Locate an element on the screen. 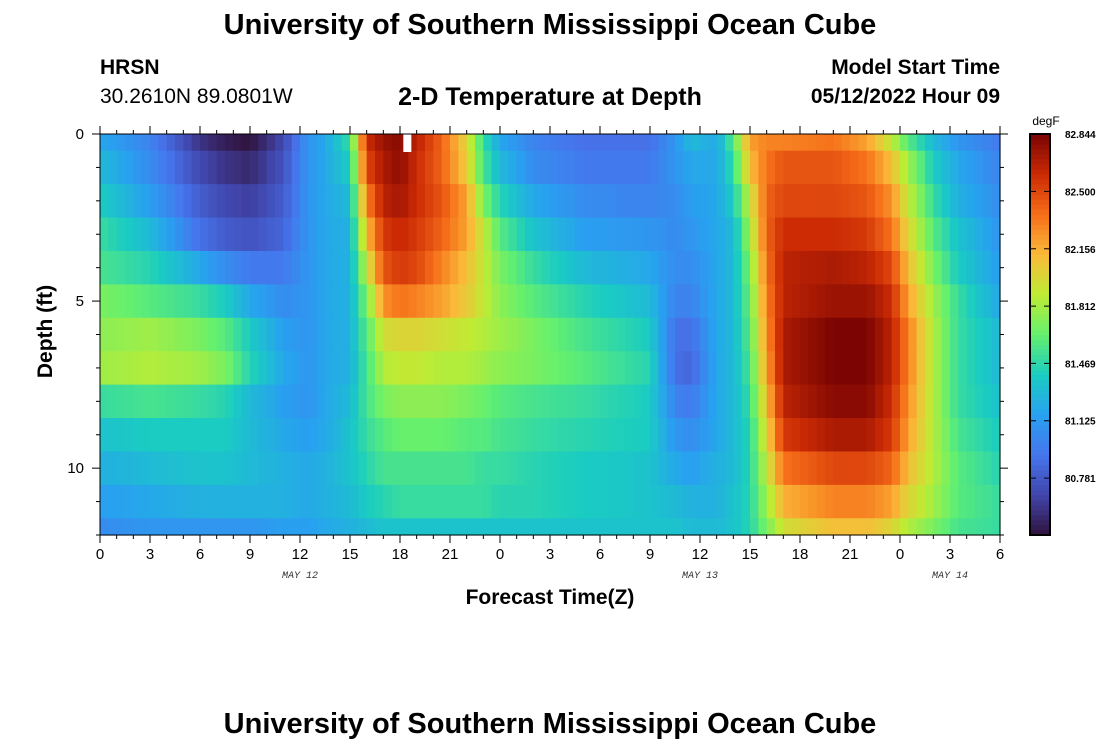 This screenshot has width=1100, height=750. x-tick-label: 3 is located at coordinates (550, 554).